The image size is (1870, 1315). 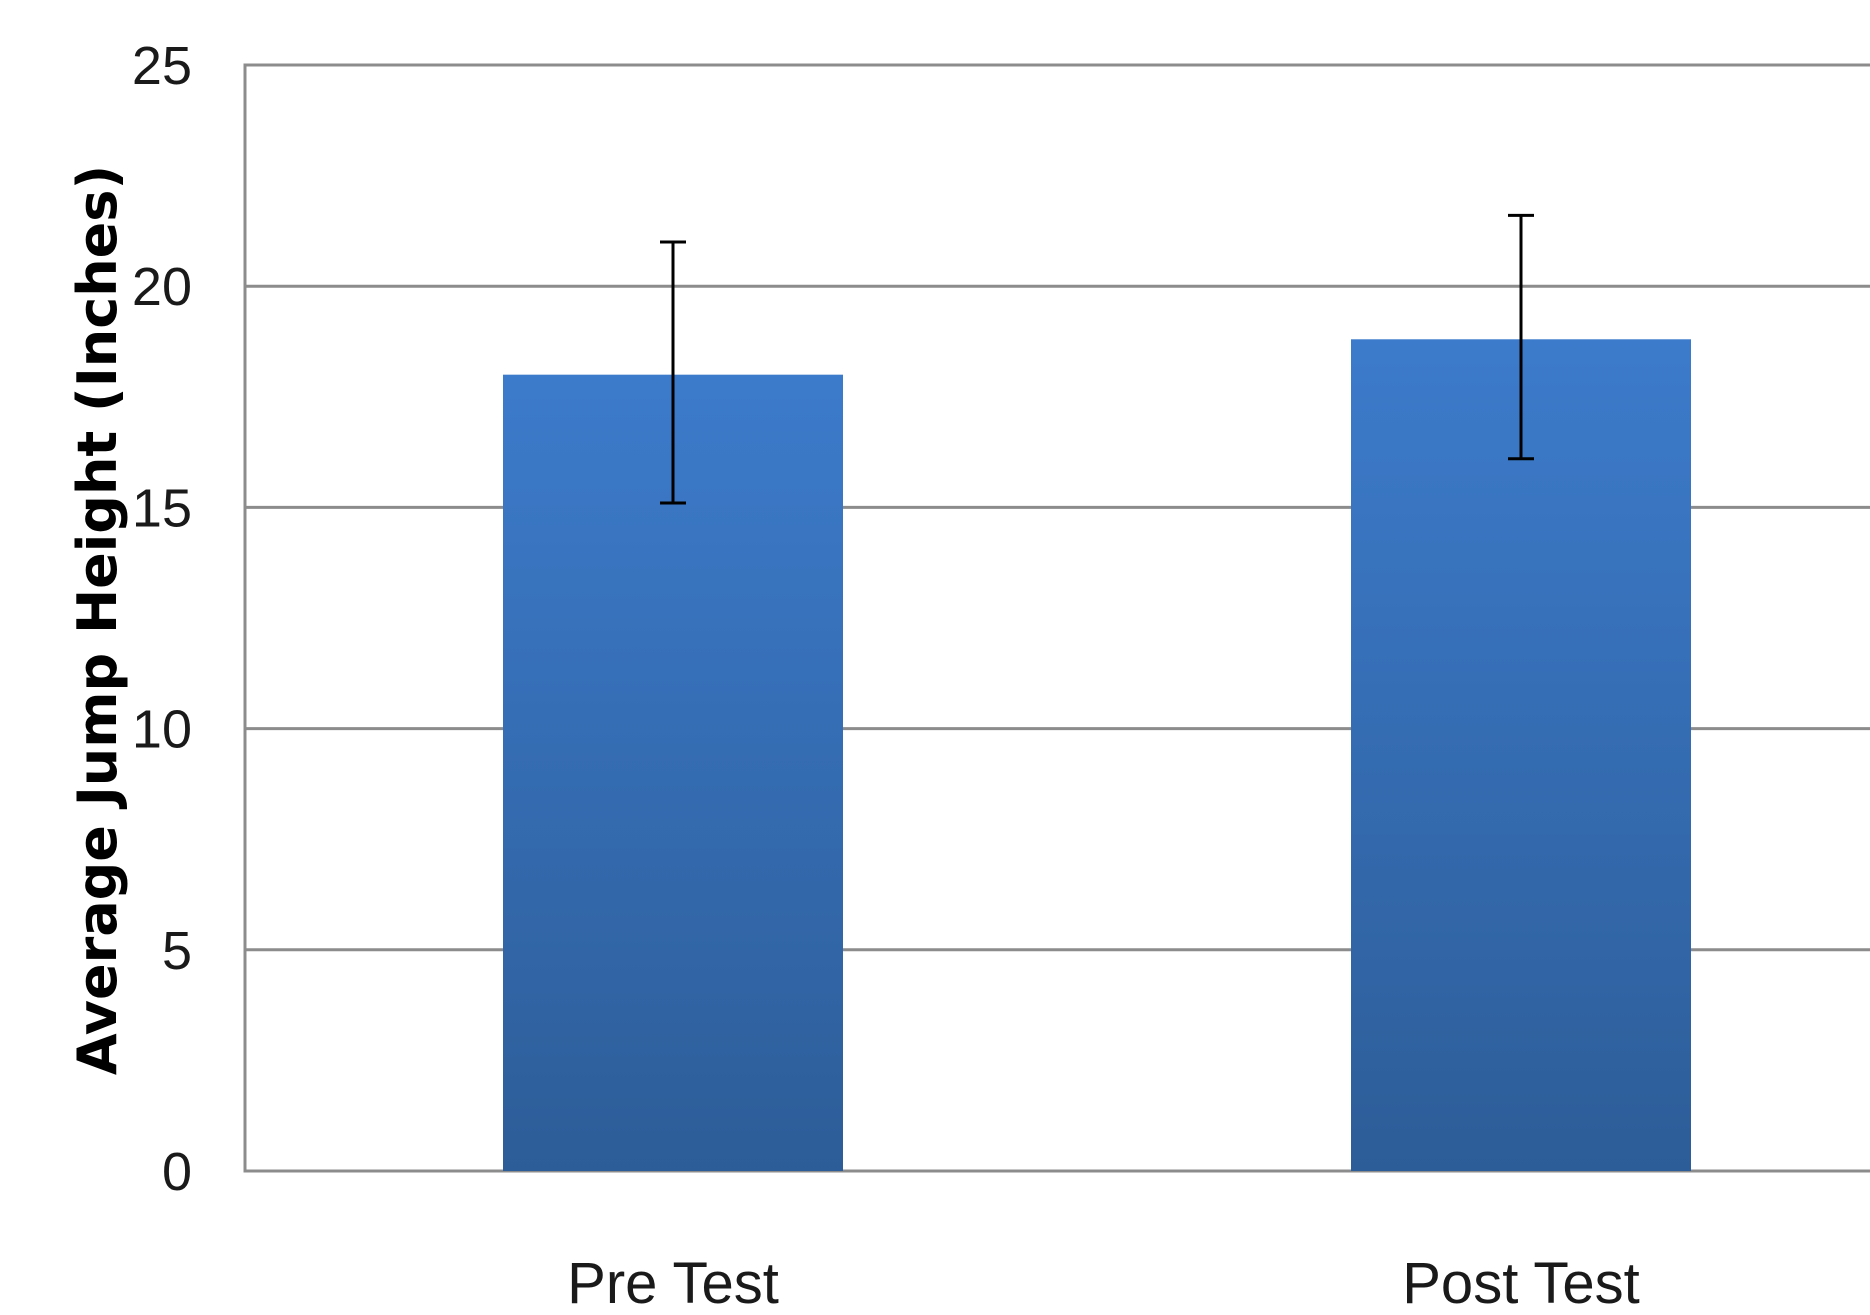 I want to click on x-category-label: Post Test, so click(x=1521, y=1283).